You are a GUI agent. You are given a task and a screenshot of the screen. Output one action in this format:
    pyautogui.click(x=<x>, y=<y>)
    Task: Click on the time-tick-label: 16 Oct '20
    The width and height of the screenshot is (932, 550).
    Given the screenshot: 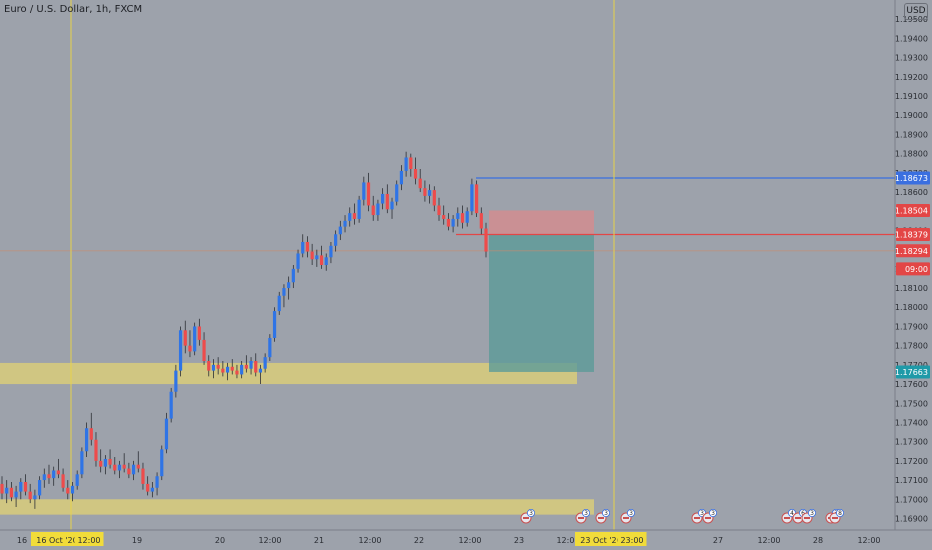 What is the action you would take?
    pyautogui.click(x=56, y=540)
    